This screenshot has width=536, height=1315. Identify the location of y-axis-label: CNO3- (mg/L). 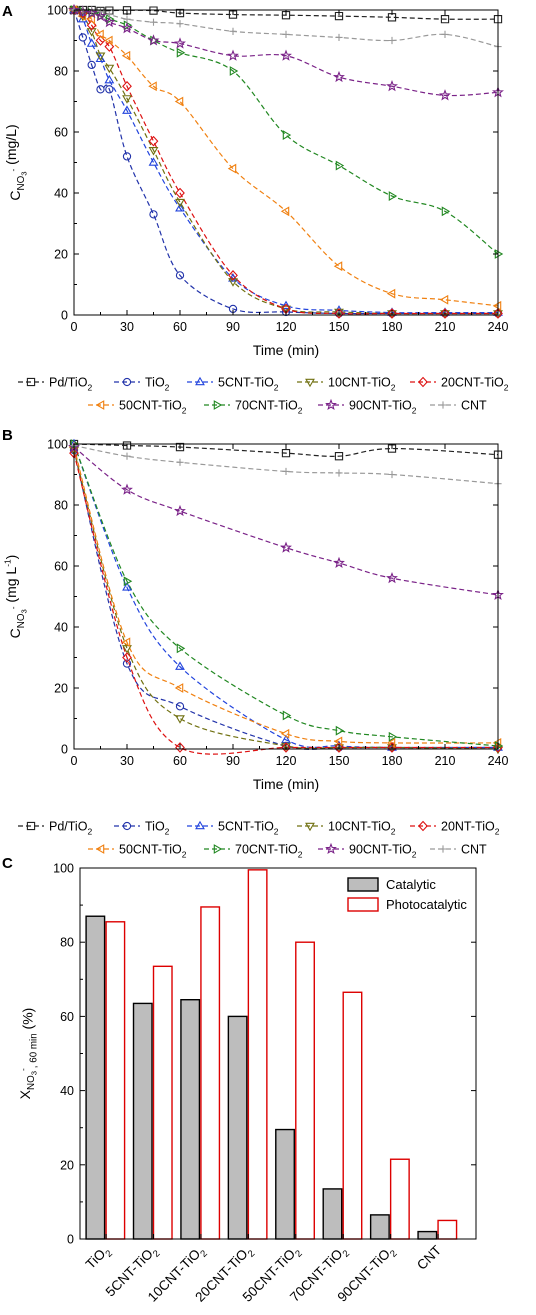
(16, 162).